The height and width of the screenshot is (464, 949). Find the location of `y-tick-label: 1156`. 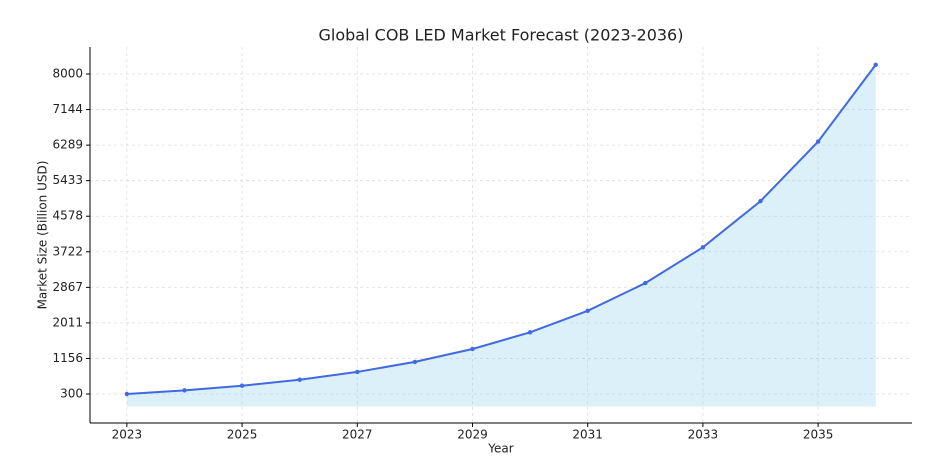

y-tick-label: 1156 is located at coordinates (67, 358).